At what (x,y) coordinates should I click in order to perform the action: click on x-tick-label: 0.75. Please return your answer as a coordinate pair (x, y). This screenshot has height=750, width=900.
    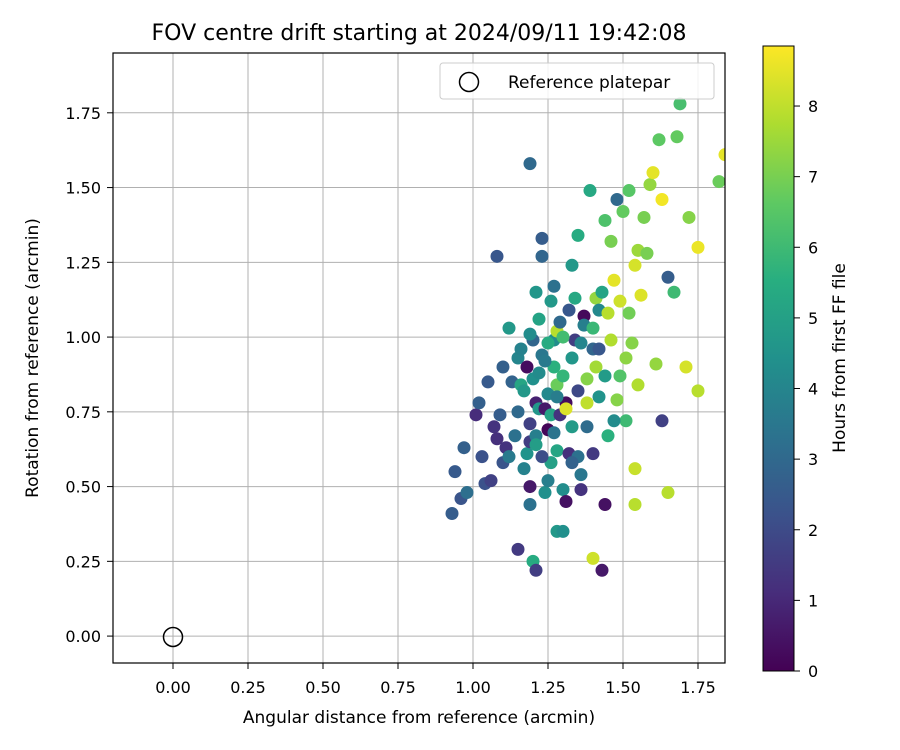
    Looking at the image, I should click on (398, 687).